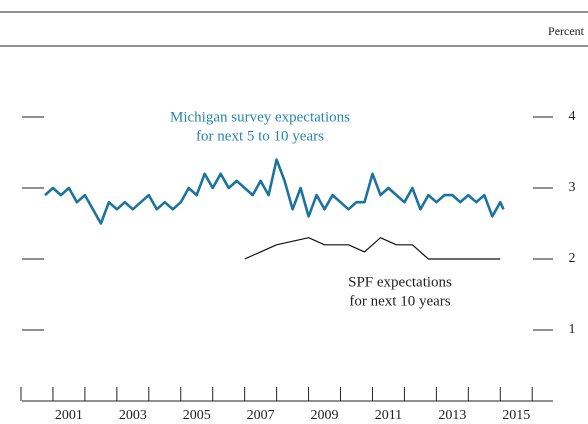 This screenshot has height=424, width=588. What do you see at coordinates (572, 116) in the screenshot?
I see `y-tick-label: 4` at bounding box center [572, 116].